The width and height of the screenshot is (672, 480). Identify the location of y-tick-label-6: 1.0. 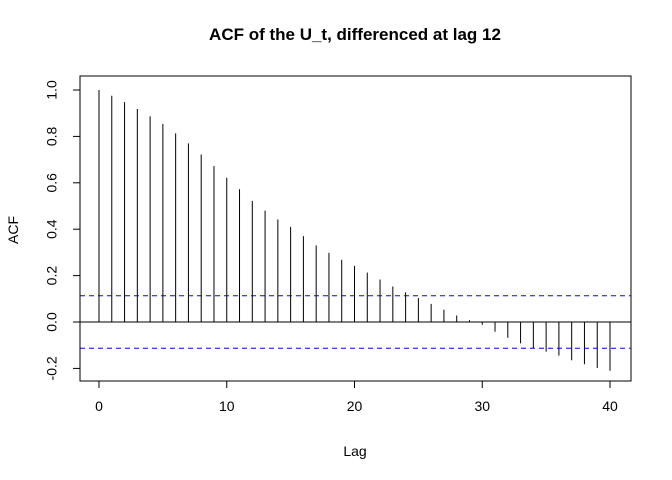
(52, 90).